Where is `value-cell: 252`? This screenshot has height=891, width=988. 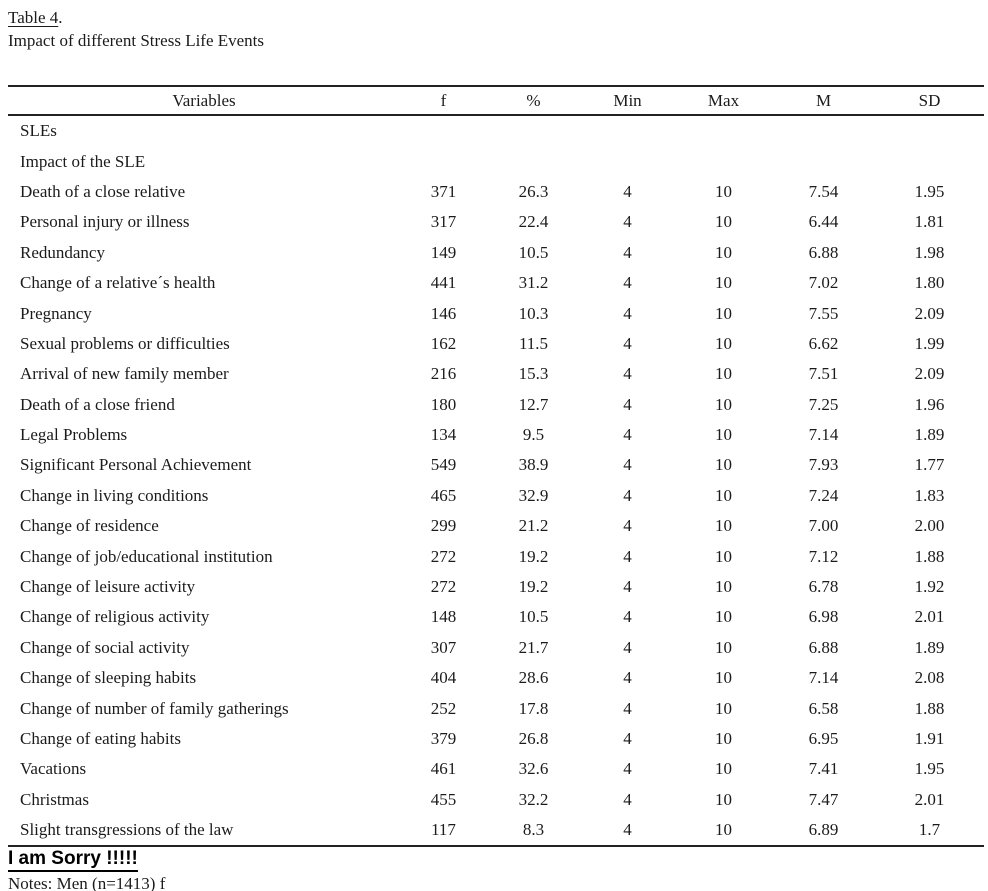 value-cell: 252 is located at coordinates (443, 708).